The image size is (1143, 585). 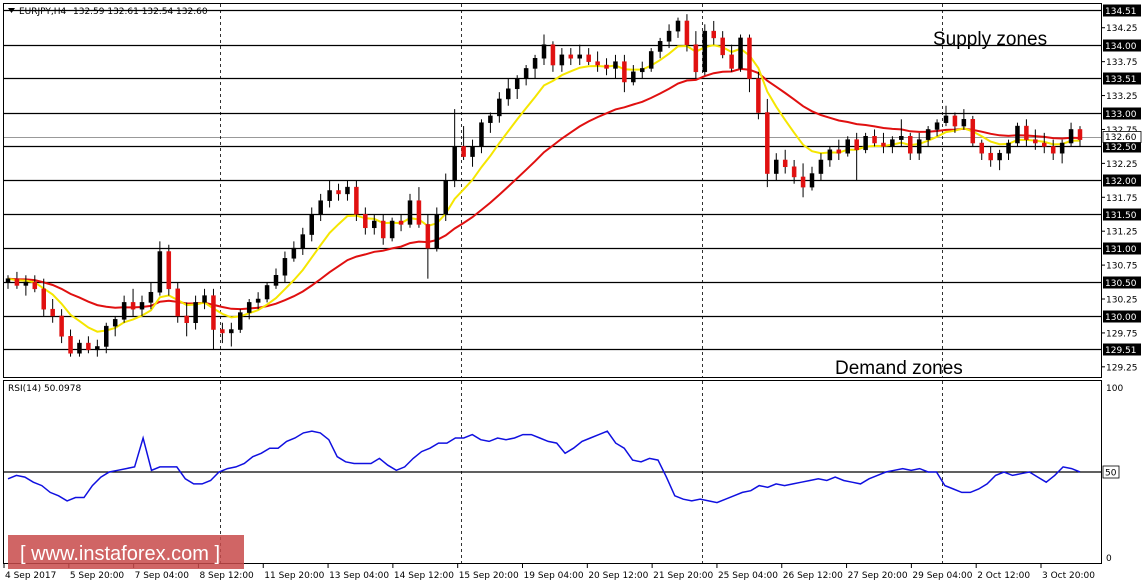 What do you see at coordinates (1121, 318) in the screenshot?
I see `level-value: 130.00` at bounding box center [1121, 318].